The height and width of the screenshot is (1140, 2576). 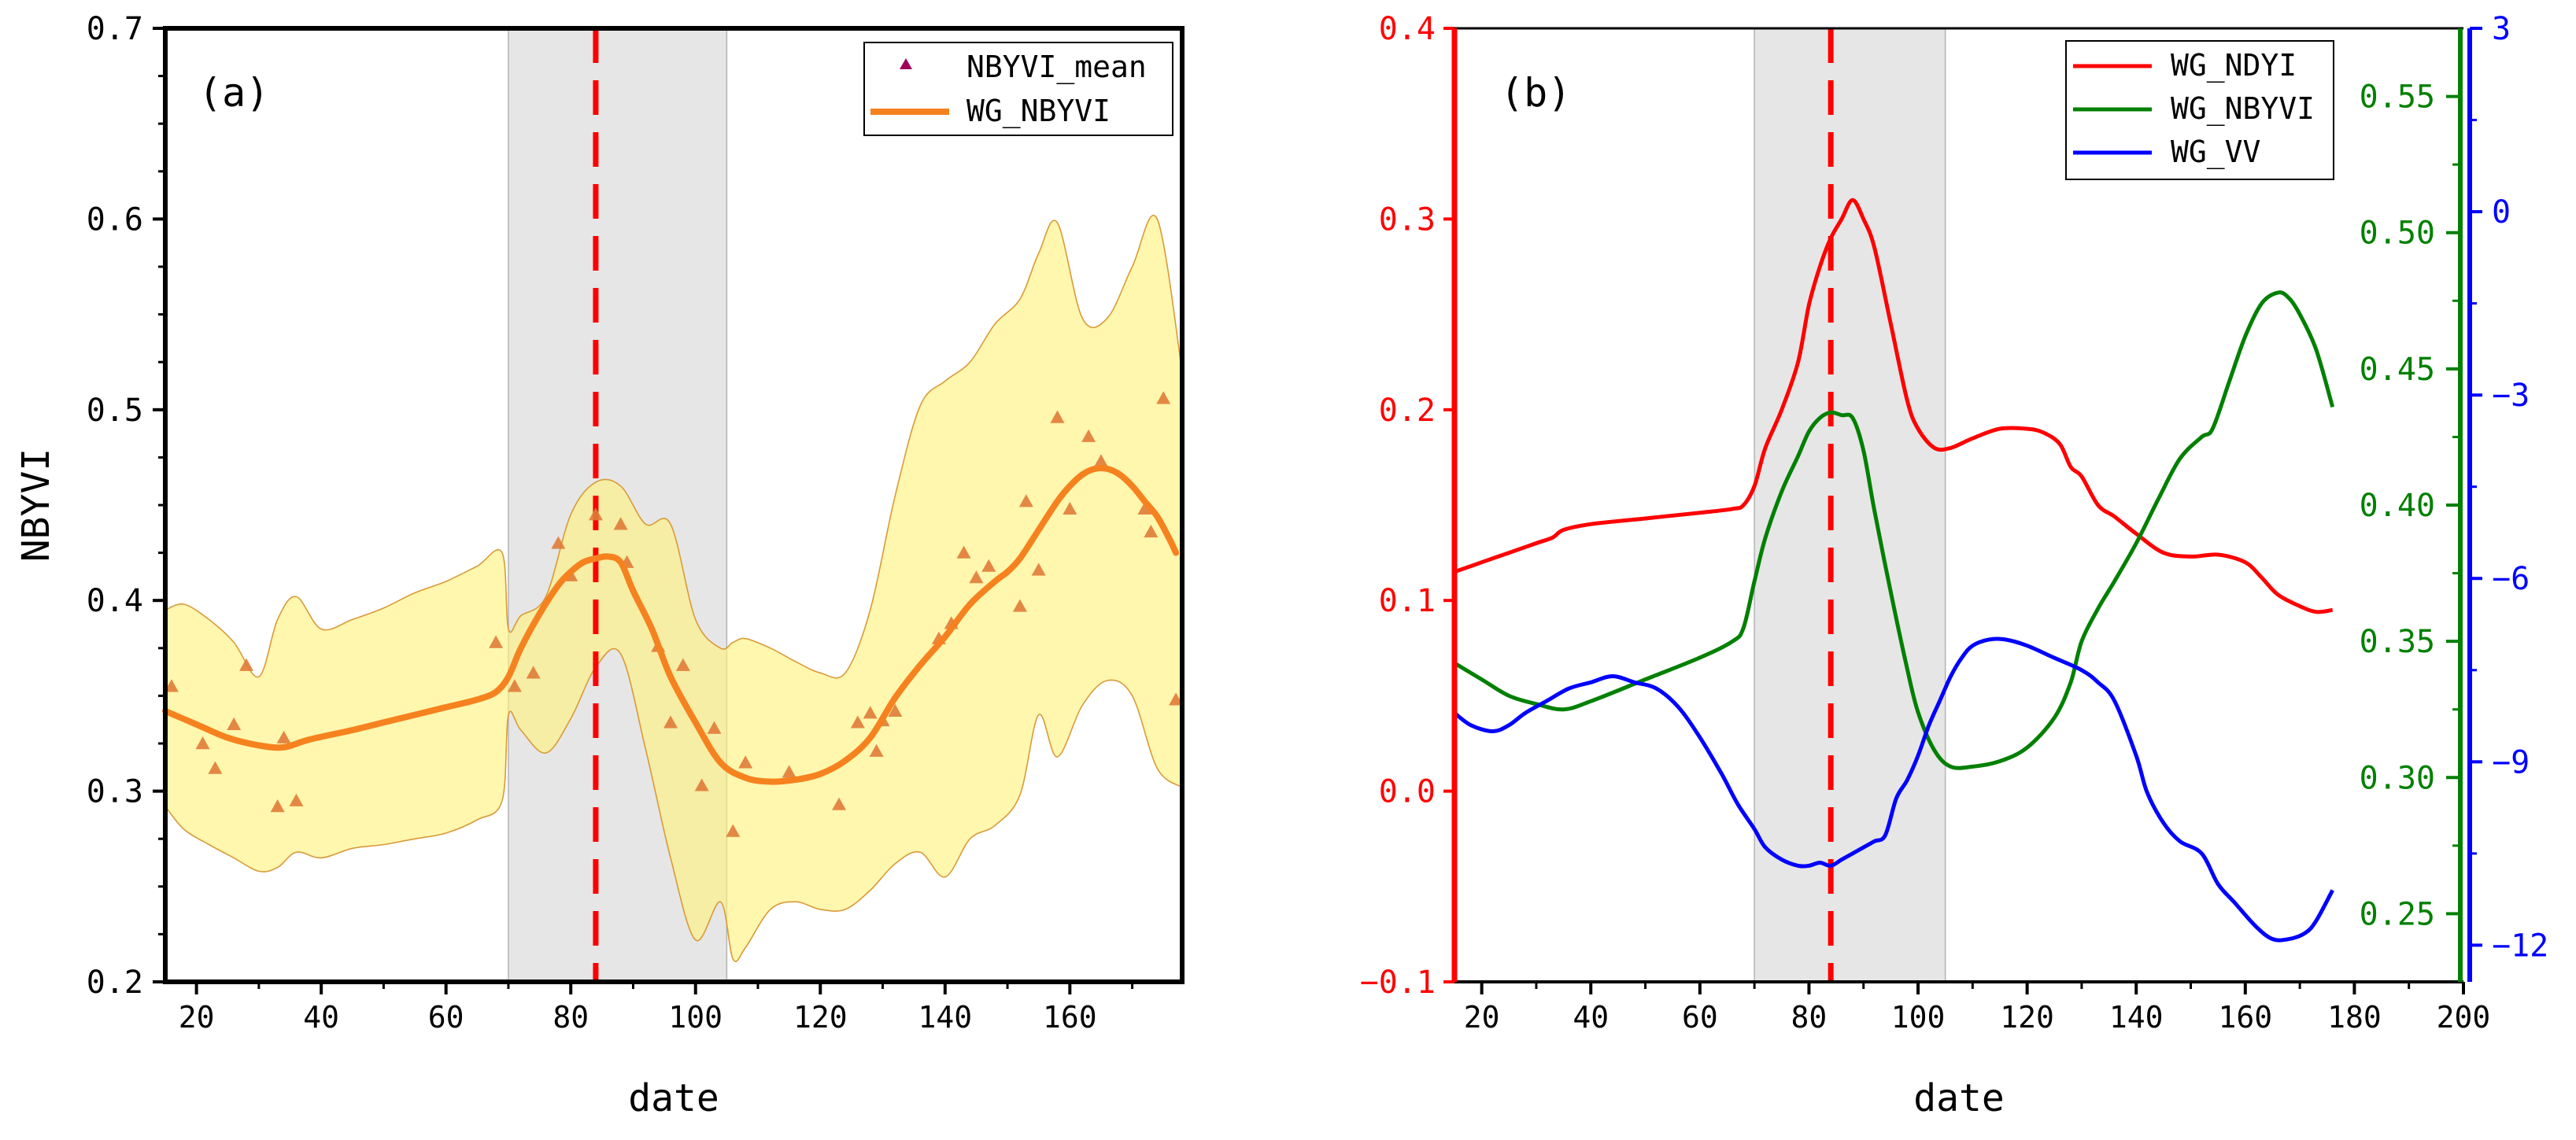 What do you see at coordinates (2511, 396) in the screenshot?
I see `right-outer-tick-label-b: −3` at bounding box center [2511, 396].